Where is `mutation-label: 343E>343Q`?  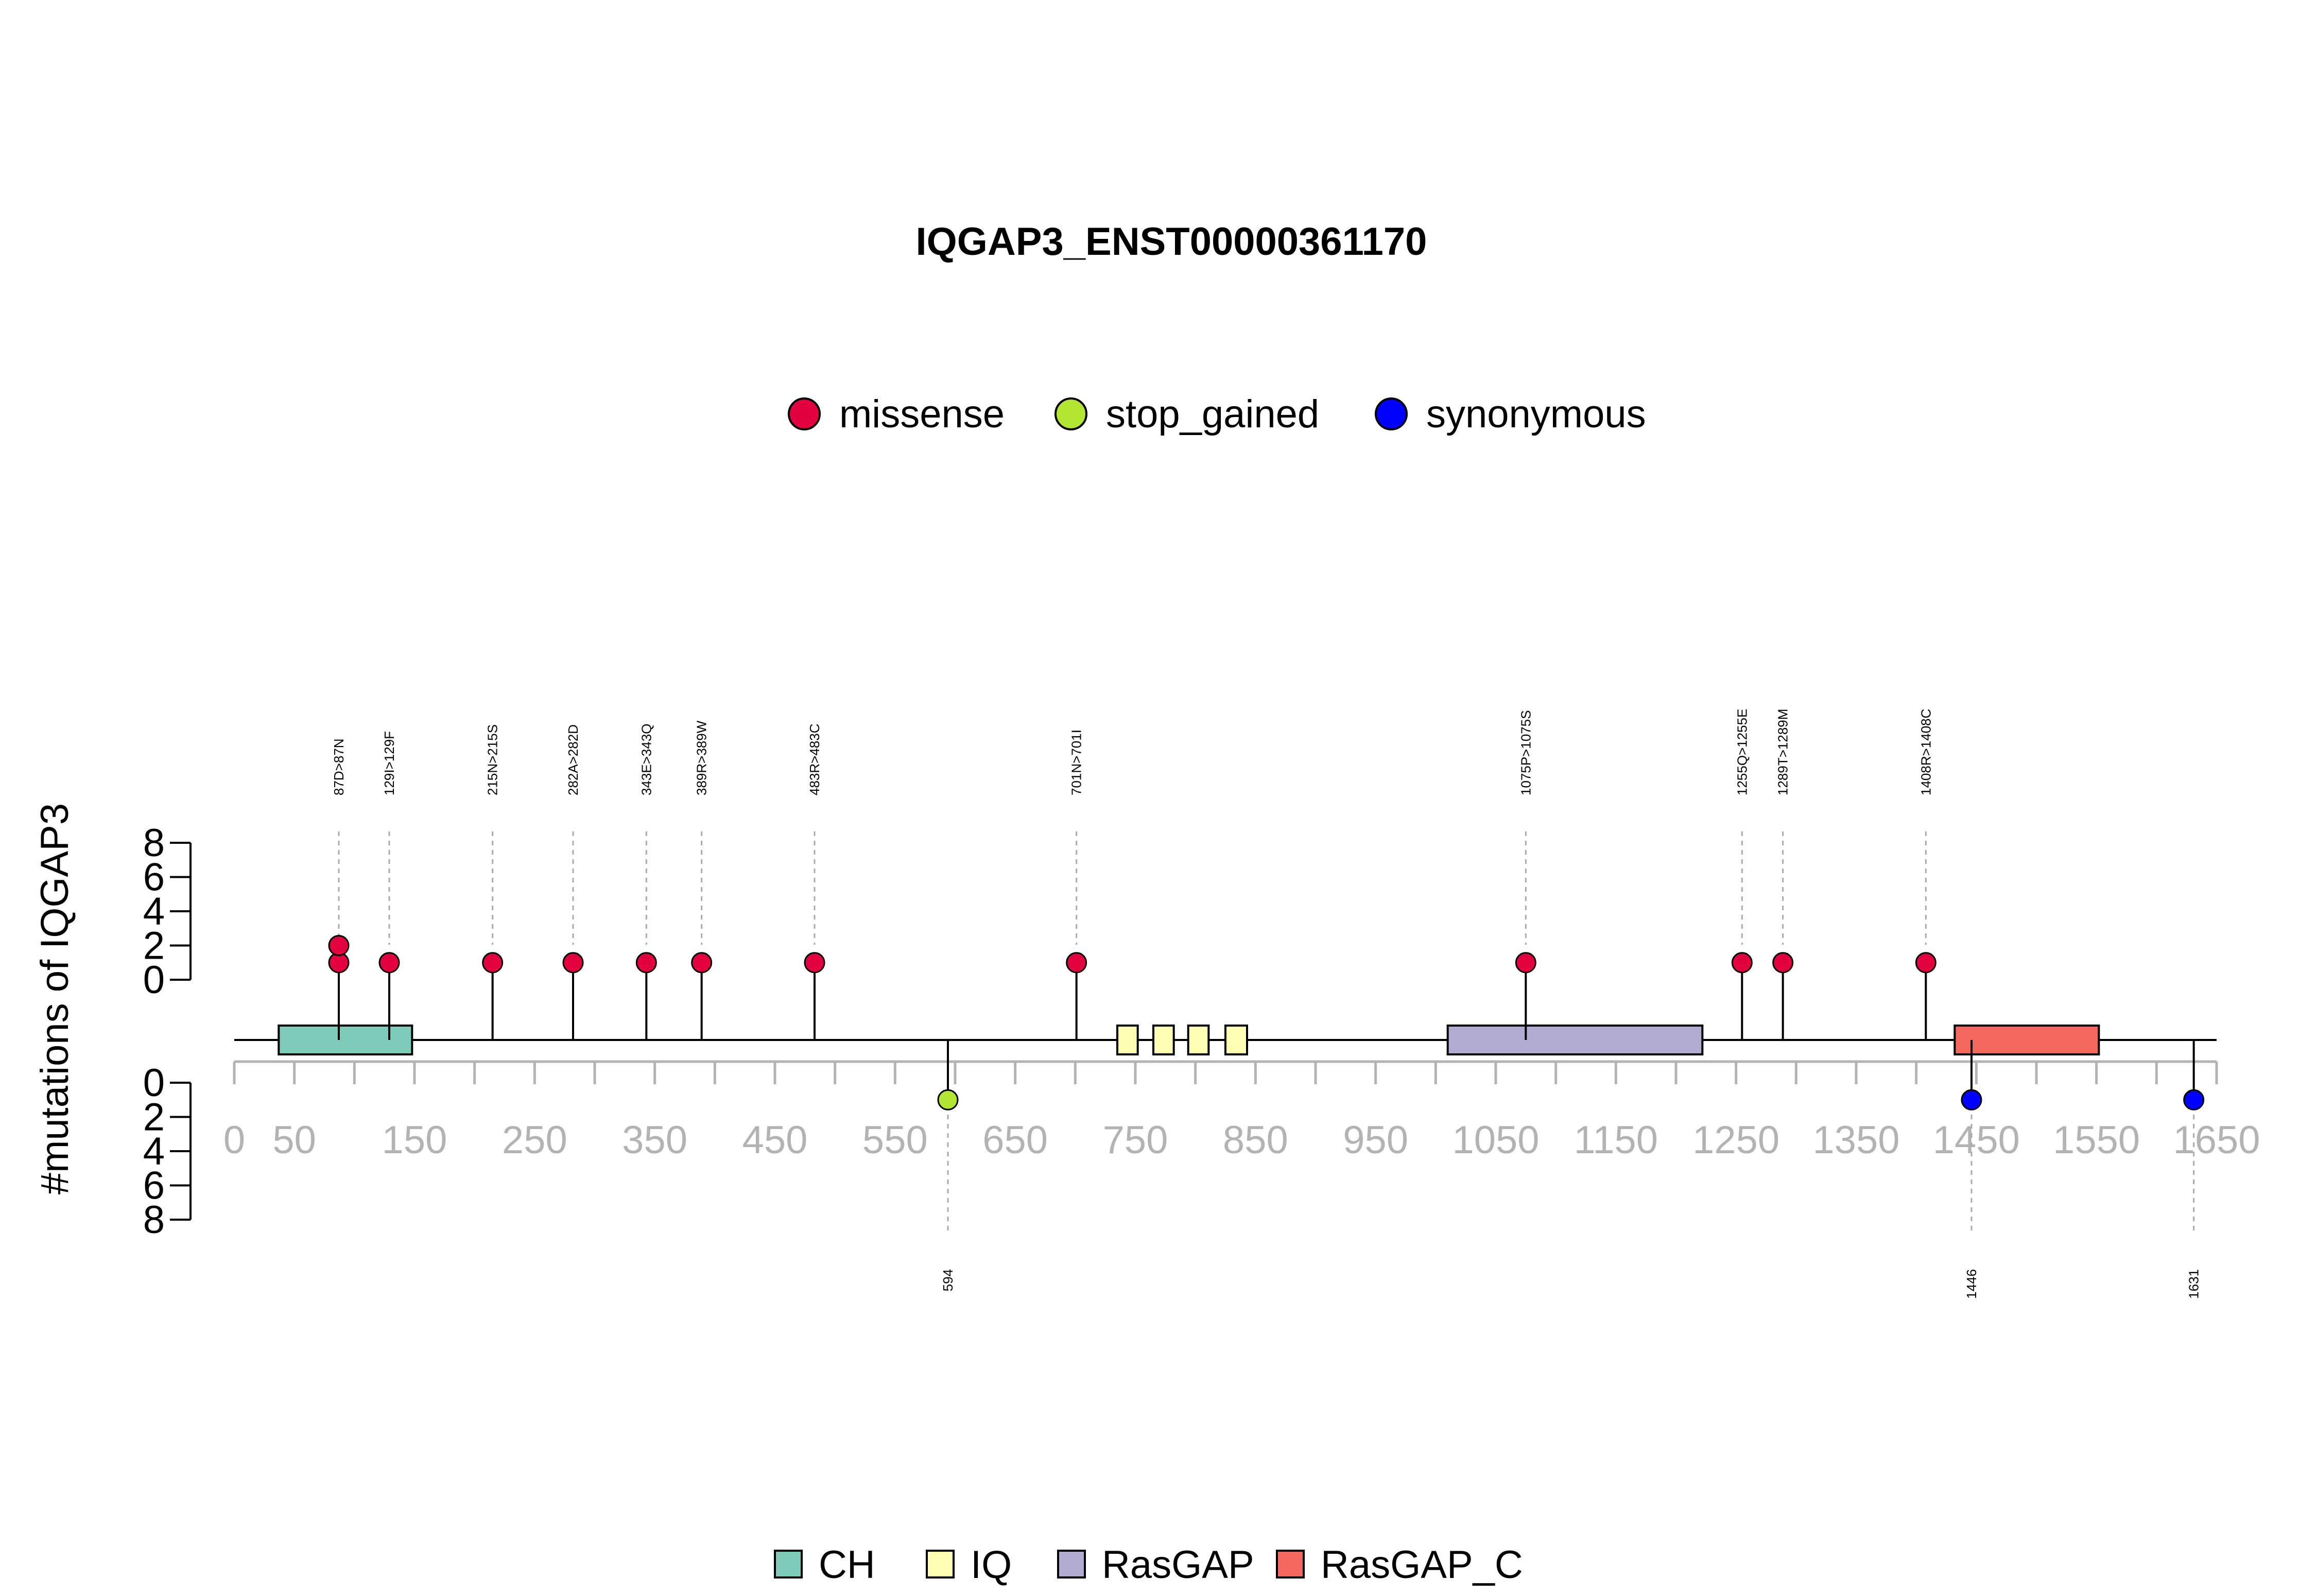
mutation-label: 343E>343Q is located at coordinates (646, 759).